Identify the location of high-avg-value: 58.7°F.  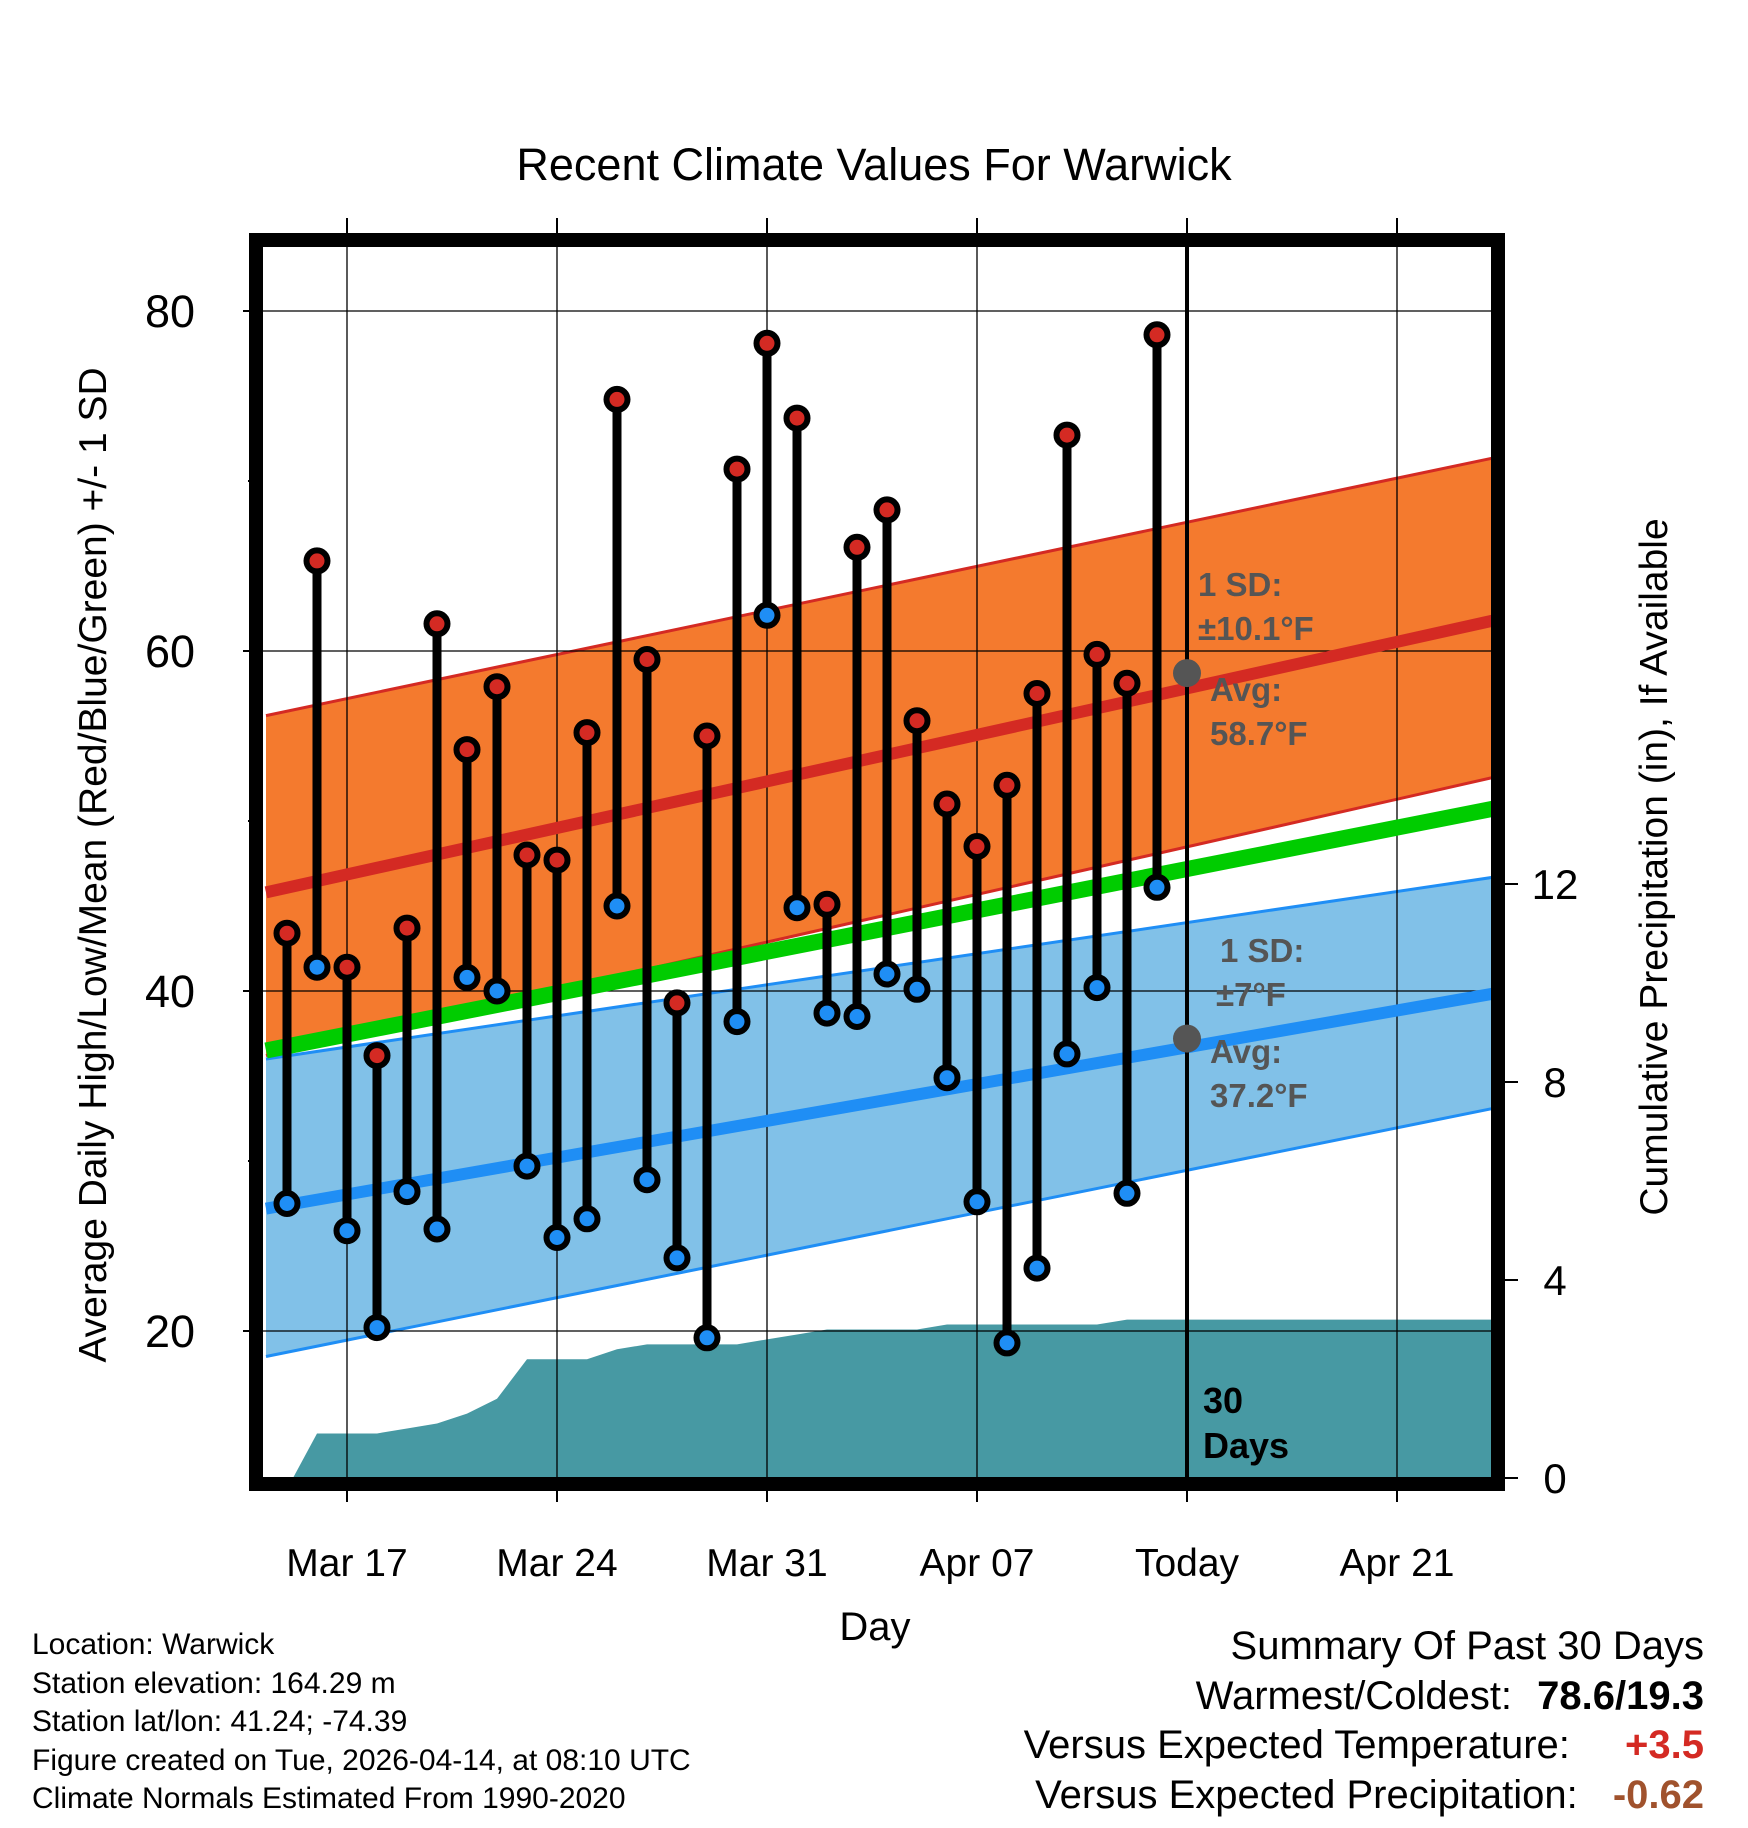
(1259, 733).